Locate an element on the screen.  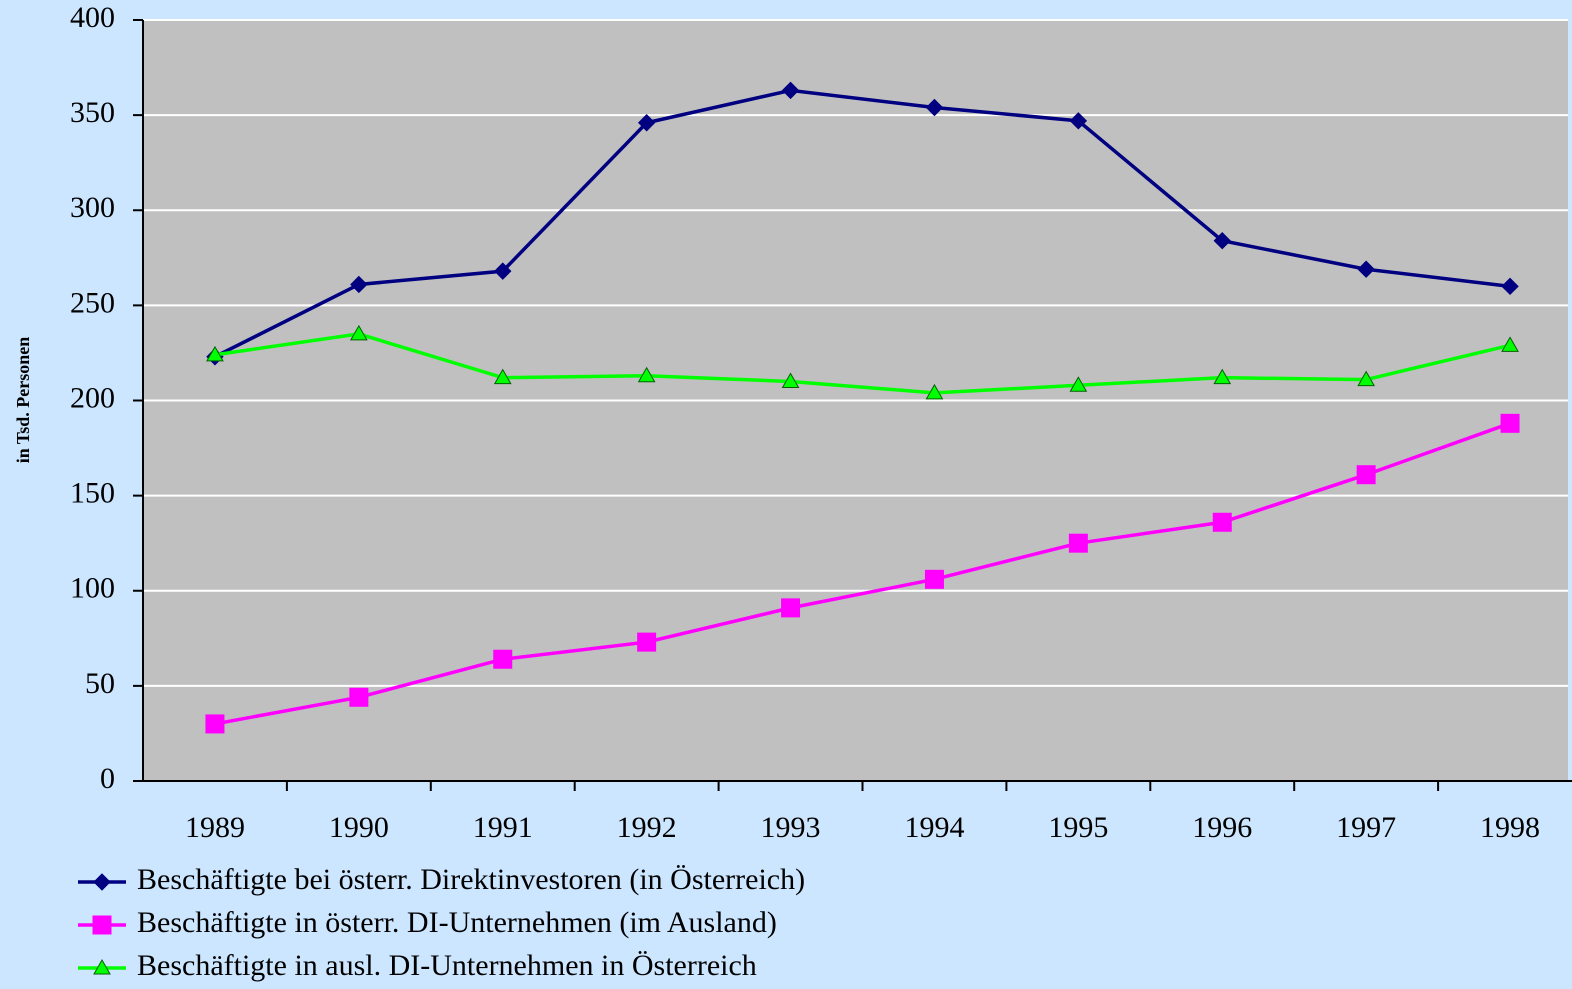
y-tick-label: 200 is located at coordinates (92, 397).